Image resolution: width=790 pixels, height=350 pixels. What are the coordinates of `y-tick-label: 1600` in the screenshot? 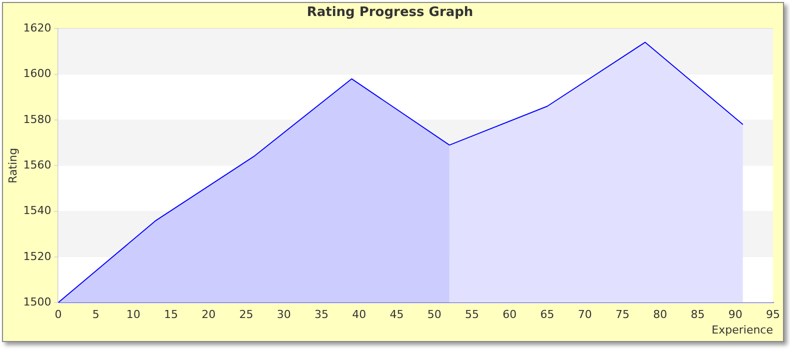 It's located at (37, 73).